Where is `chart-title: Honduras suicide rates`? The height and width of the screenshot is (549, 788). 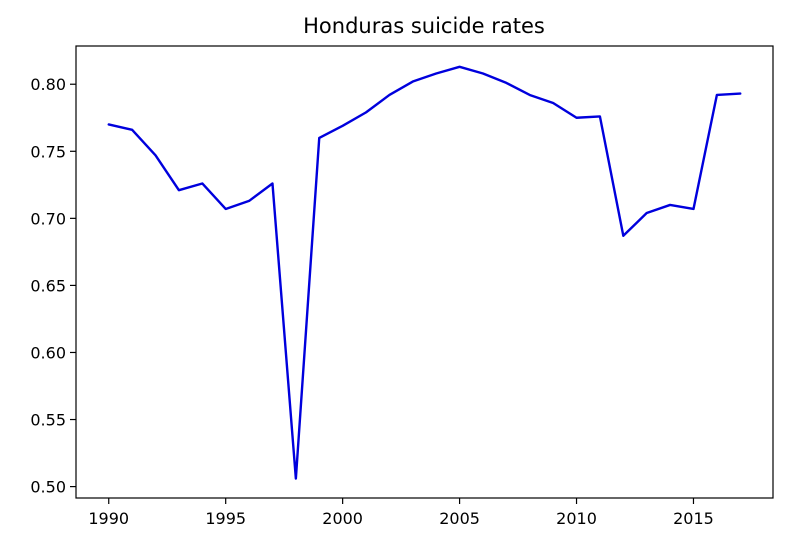 chart-title: Honduras suicide rates is located at coordinates (424, 26).